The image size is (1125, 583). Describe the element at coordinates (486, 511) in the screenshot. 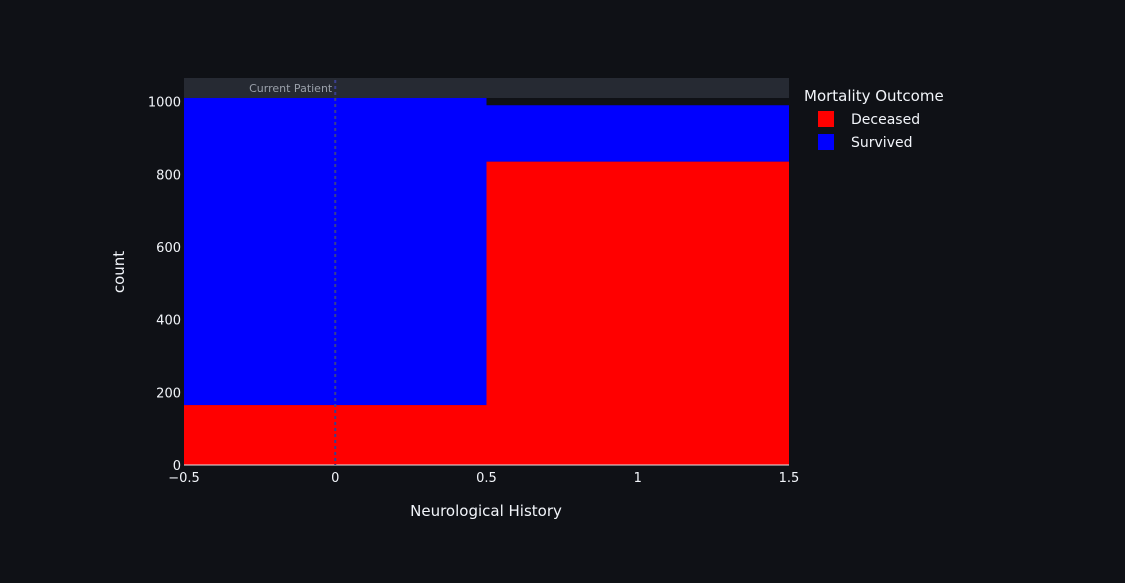

I see `x-axis-title: Neurological History` at that location.